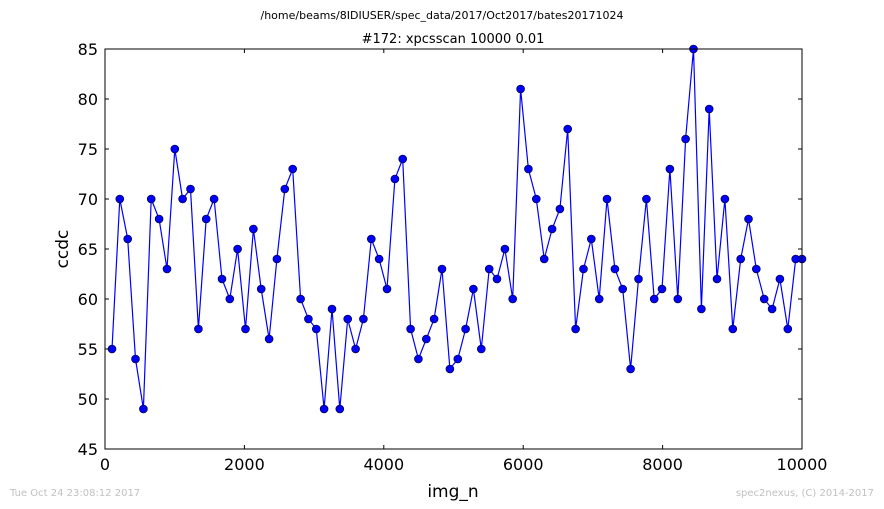 This screenshot has width=884, height=509. I want to click on y-tick-label: 60, so click(88, 299).